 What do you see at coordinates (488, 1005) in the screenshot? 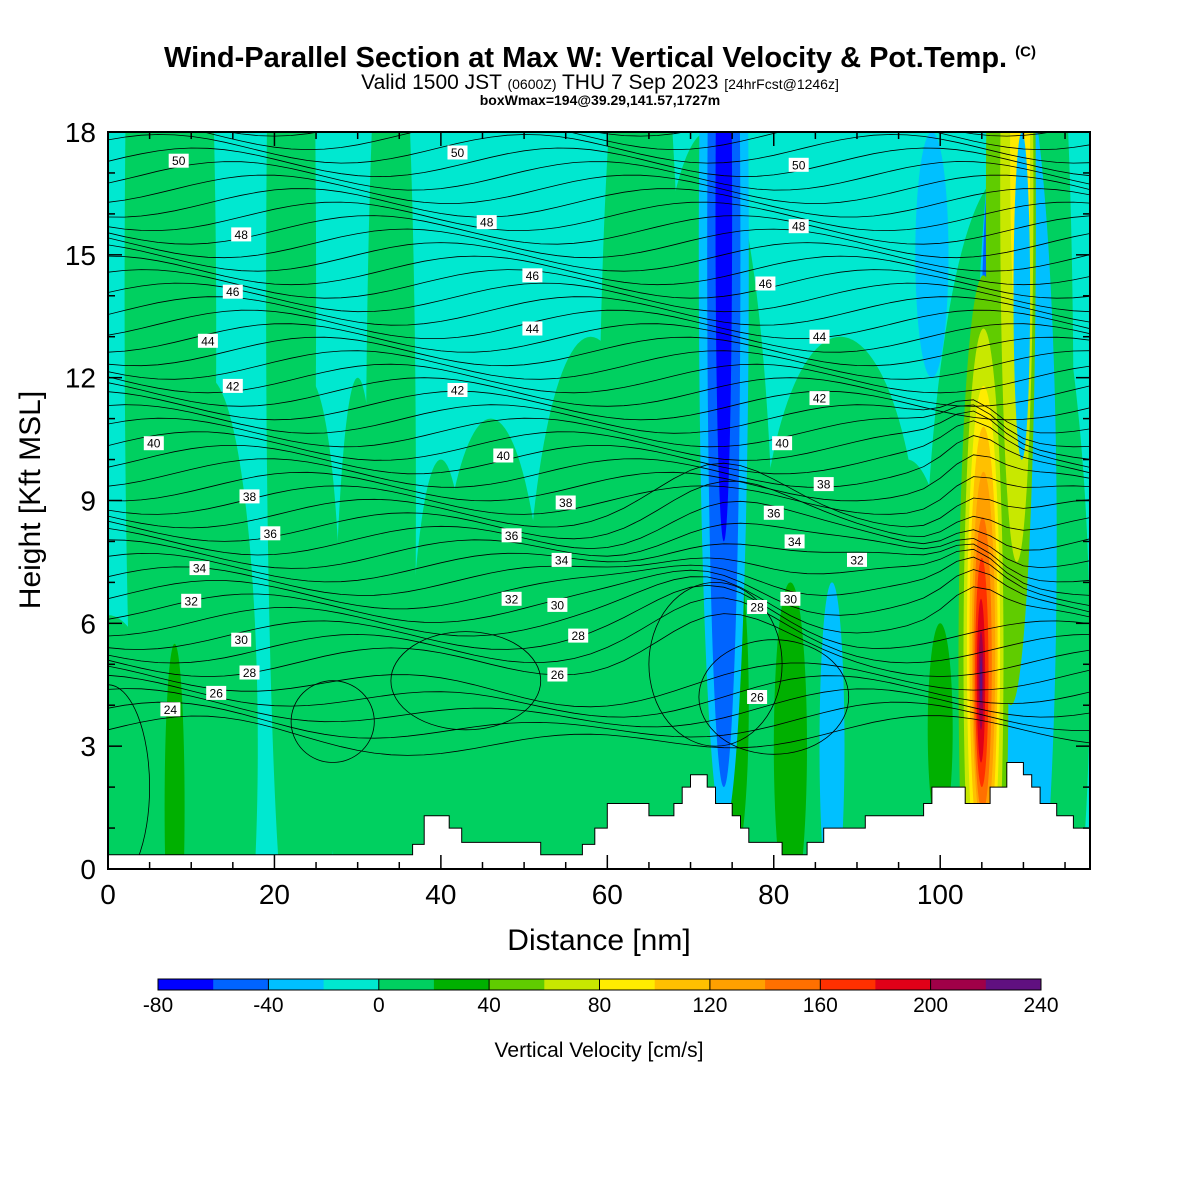
I see `colorbar-tick-label: 40` at bounding box center [488, 1005].